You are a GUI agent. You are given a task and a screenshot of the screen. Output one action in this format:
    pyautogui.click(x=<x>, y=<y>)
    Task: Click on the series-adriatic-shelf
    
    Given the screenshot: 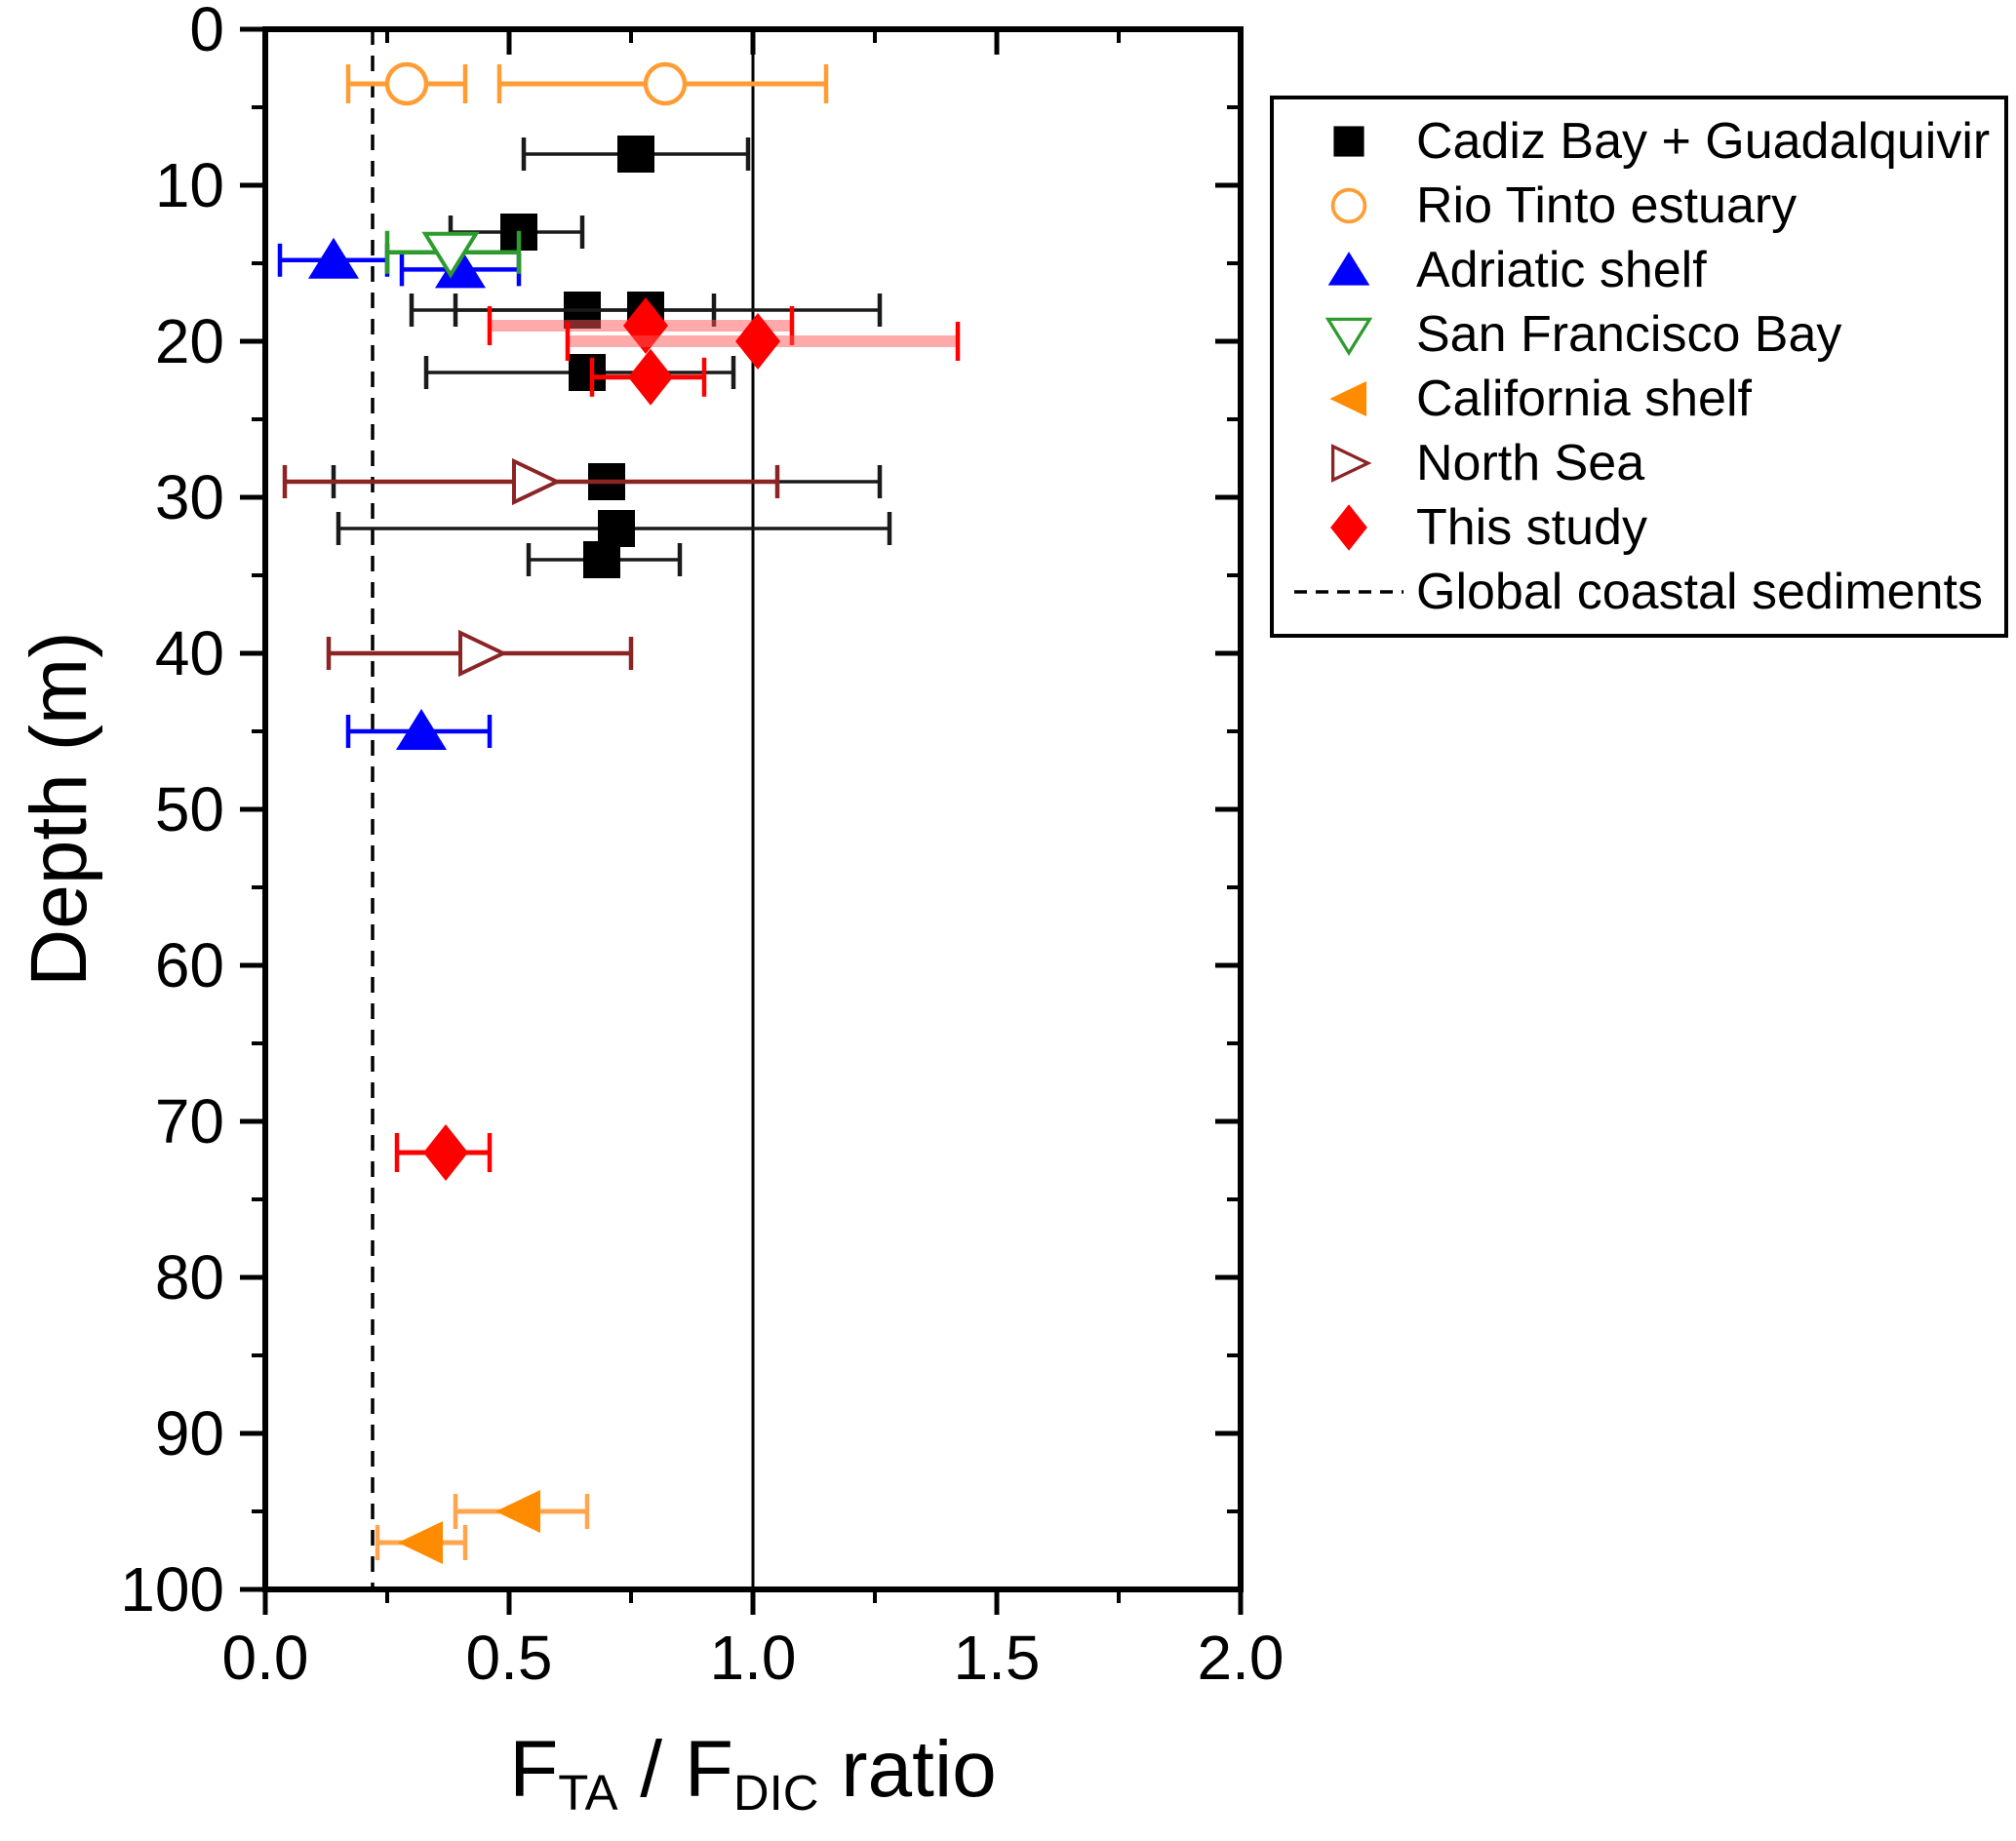 What is the action you would take?
    pyautogui.click(x=399, y=493)
    